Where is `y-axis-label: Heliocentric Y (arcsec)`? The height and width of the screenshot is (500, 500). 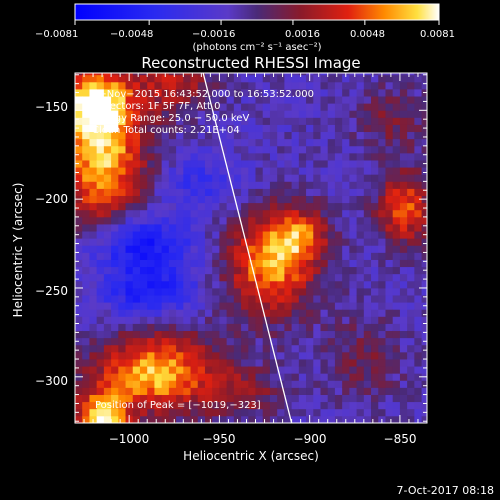
y-axis-label: Heliocentric Y (arcsec) is located at coordinates (18, 250).